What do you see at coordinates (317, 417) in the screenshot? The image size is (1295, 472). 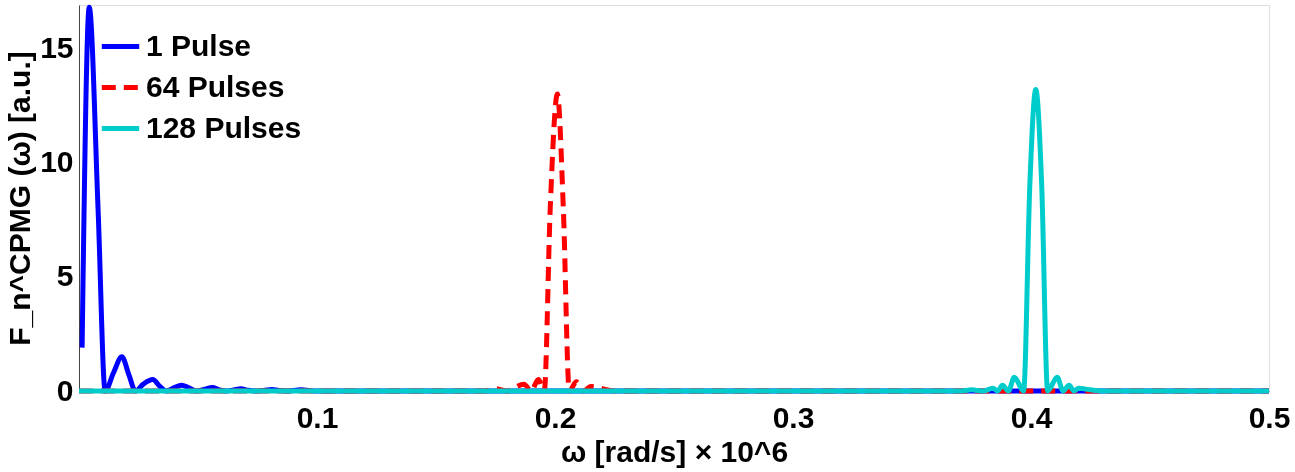 I see `x-tick-label: 0.1` at bounding box center [317, 417].